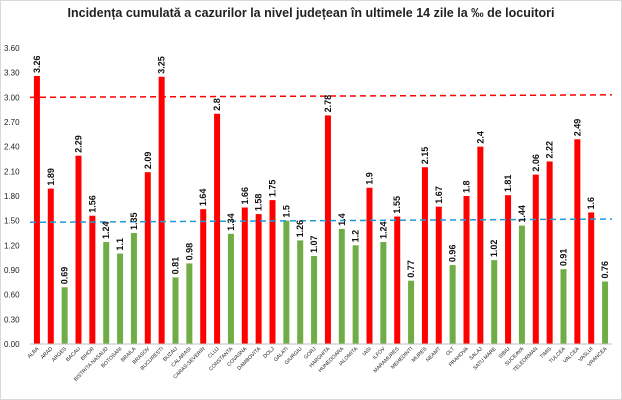 The image size is (622, 400). What do you see at coordinates (12, 48) in the screenshot?
I see `y-tick-label: 3.60` at bounding box center [12, 48].